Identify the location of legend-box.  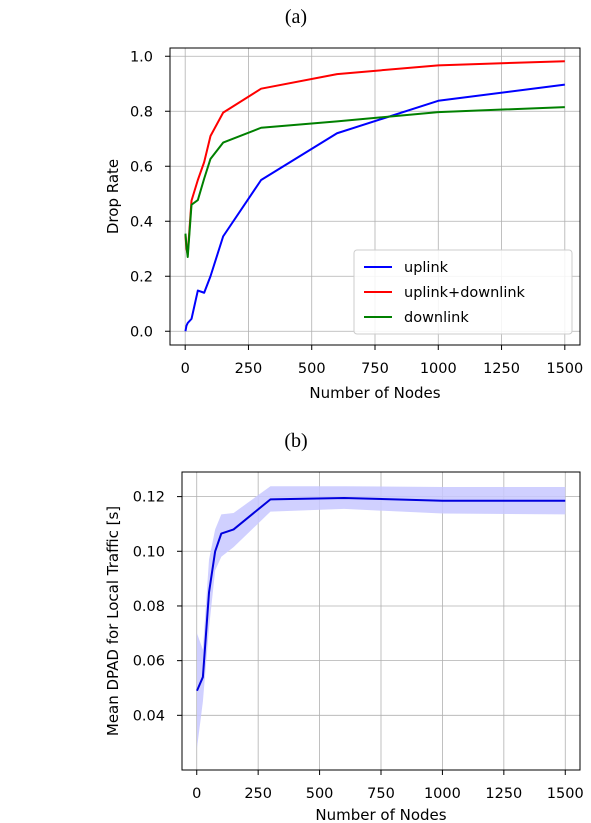
(463, 292).